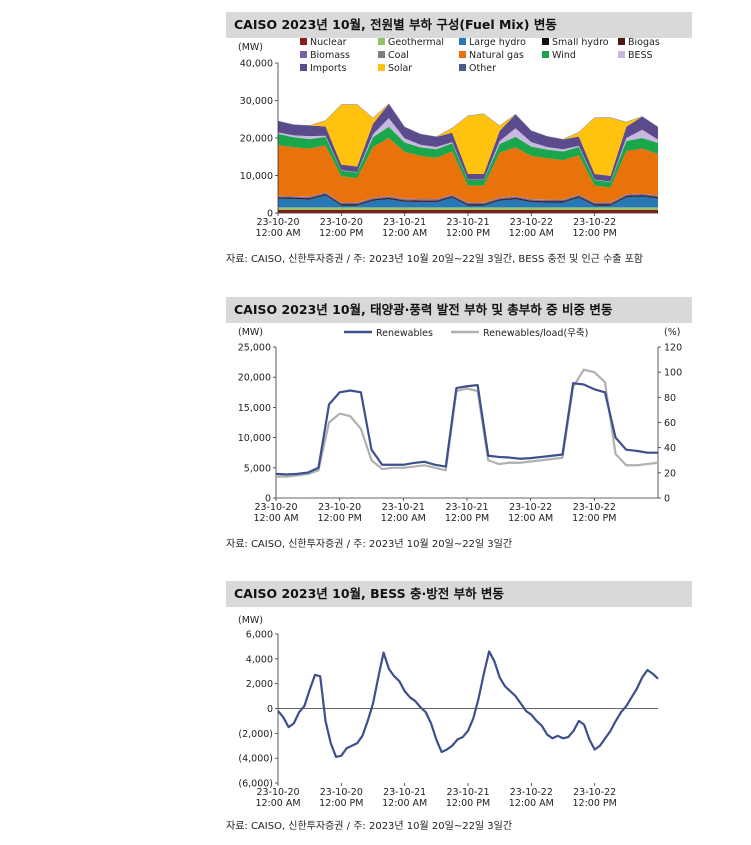  What do you see at coordinates (259, 684) in the screenshot?
I see `y-tick-label: 2,000` at bounding box center [259, 684].